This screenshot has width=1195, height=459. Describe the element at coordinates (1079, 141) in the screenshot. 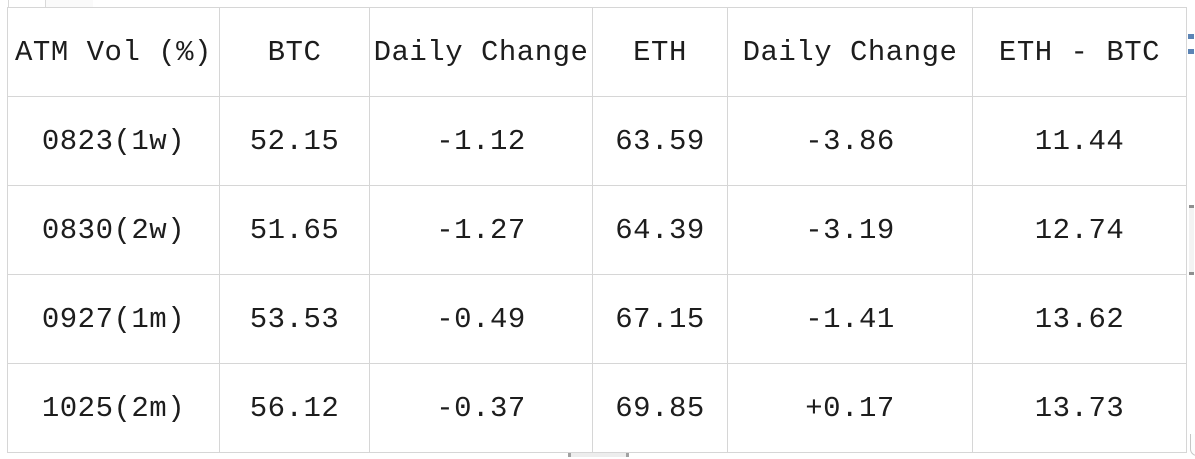

I see `cell-eth-minus-btc: 11.44` at that location.